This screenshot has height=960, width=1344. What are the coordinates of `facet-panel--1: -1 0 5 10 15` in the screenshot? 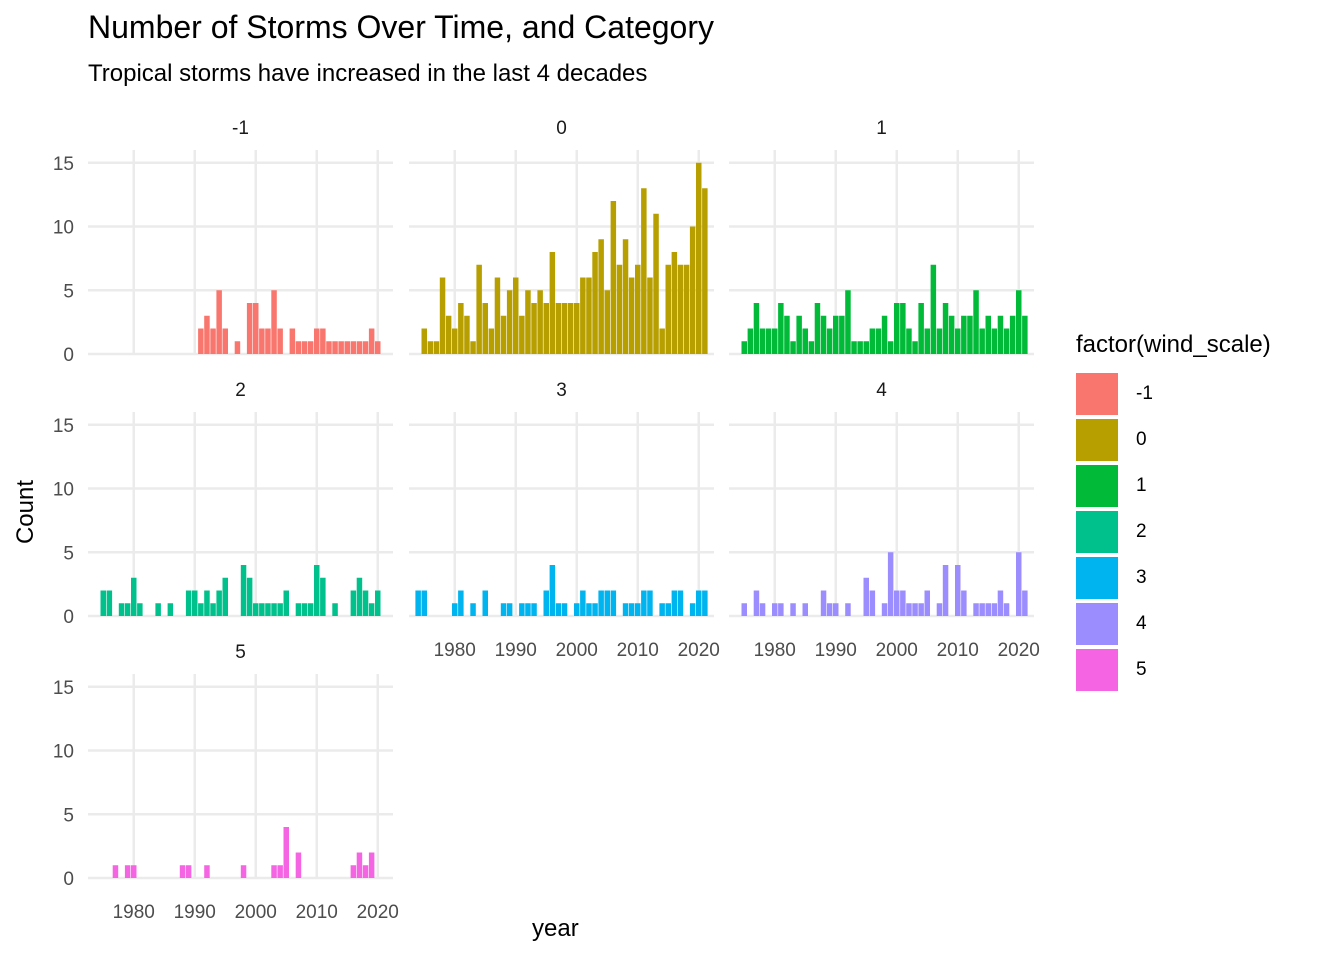 It's located at (223, 242).